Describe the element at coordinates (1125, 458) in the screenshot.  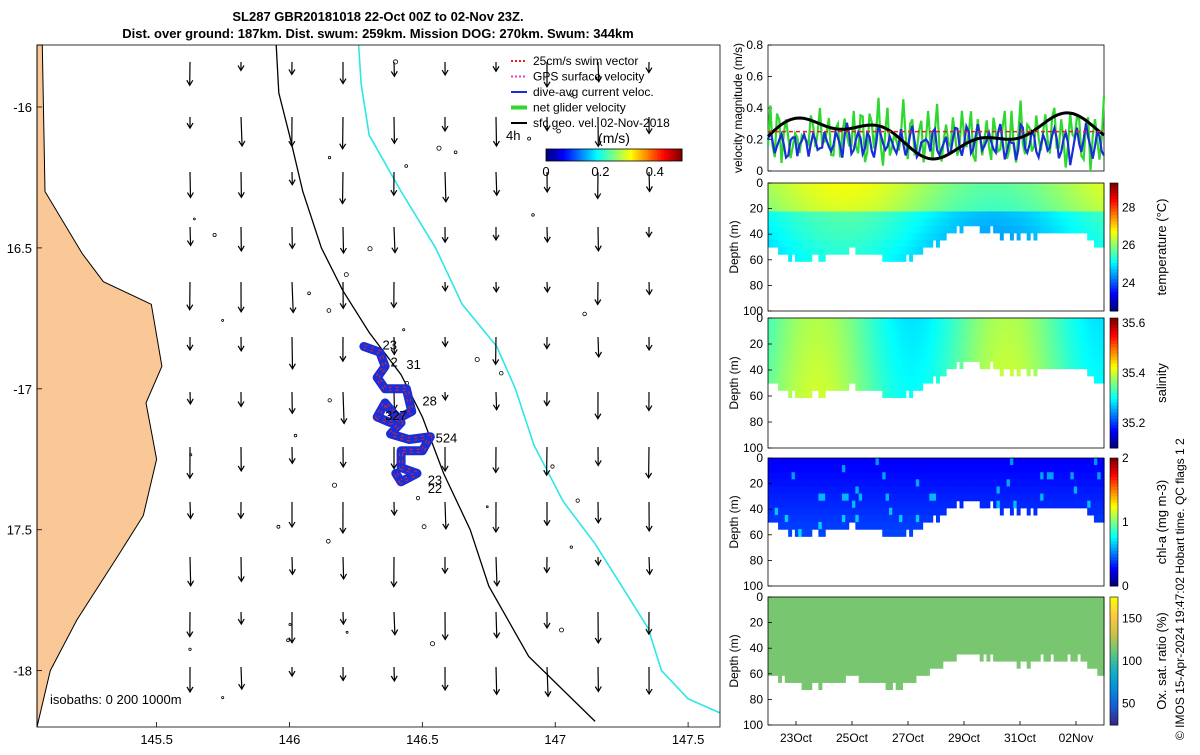
I see `section-colorbar-tick-label: 2` at that location.